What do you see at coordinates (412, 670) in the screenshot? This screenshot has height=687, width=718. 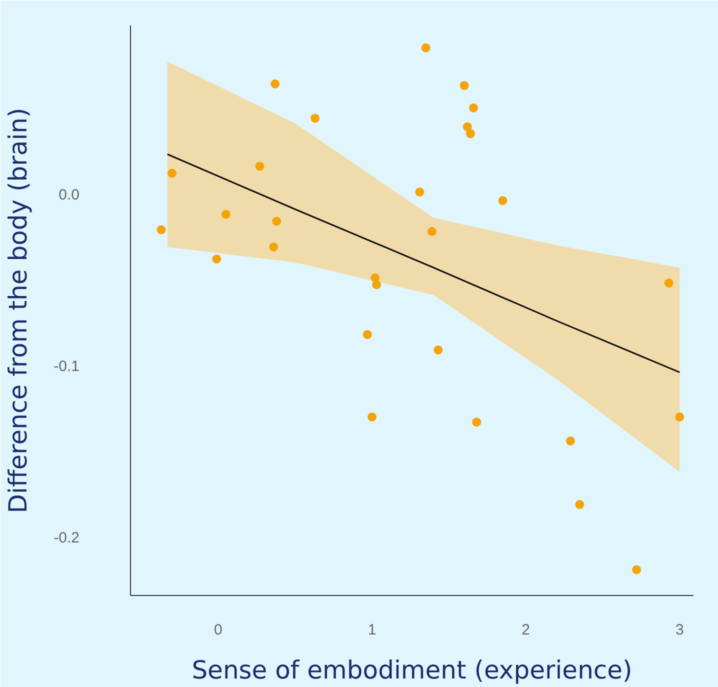 I see `x-axis-title: Sense of embodiment (experience)` at bounding box center [412, 670].